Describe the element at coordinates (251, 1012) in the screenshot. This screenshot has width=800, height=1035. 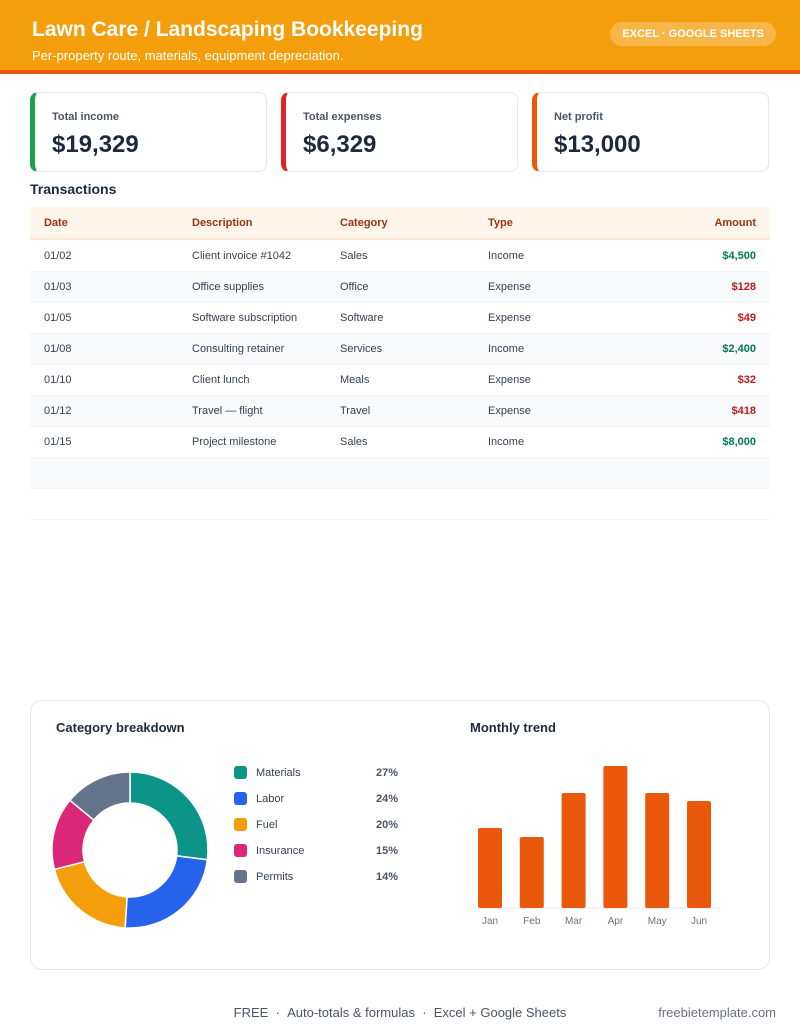
I see `footer-item: FREE` at that location.